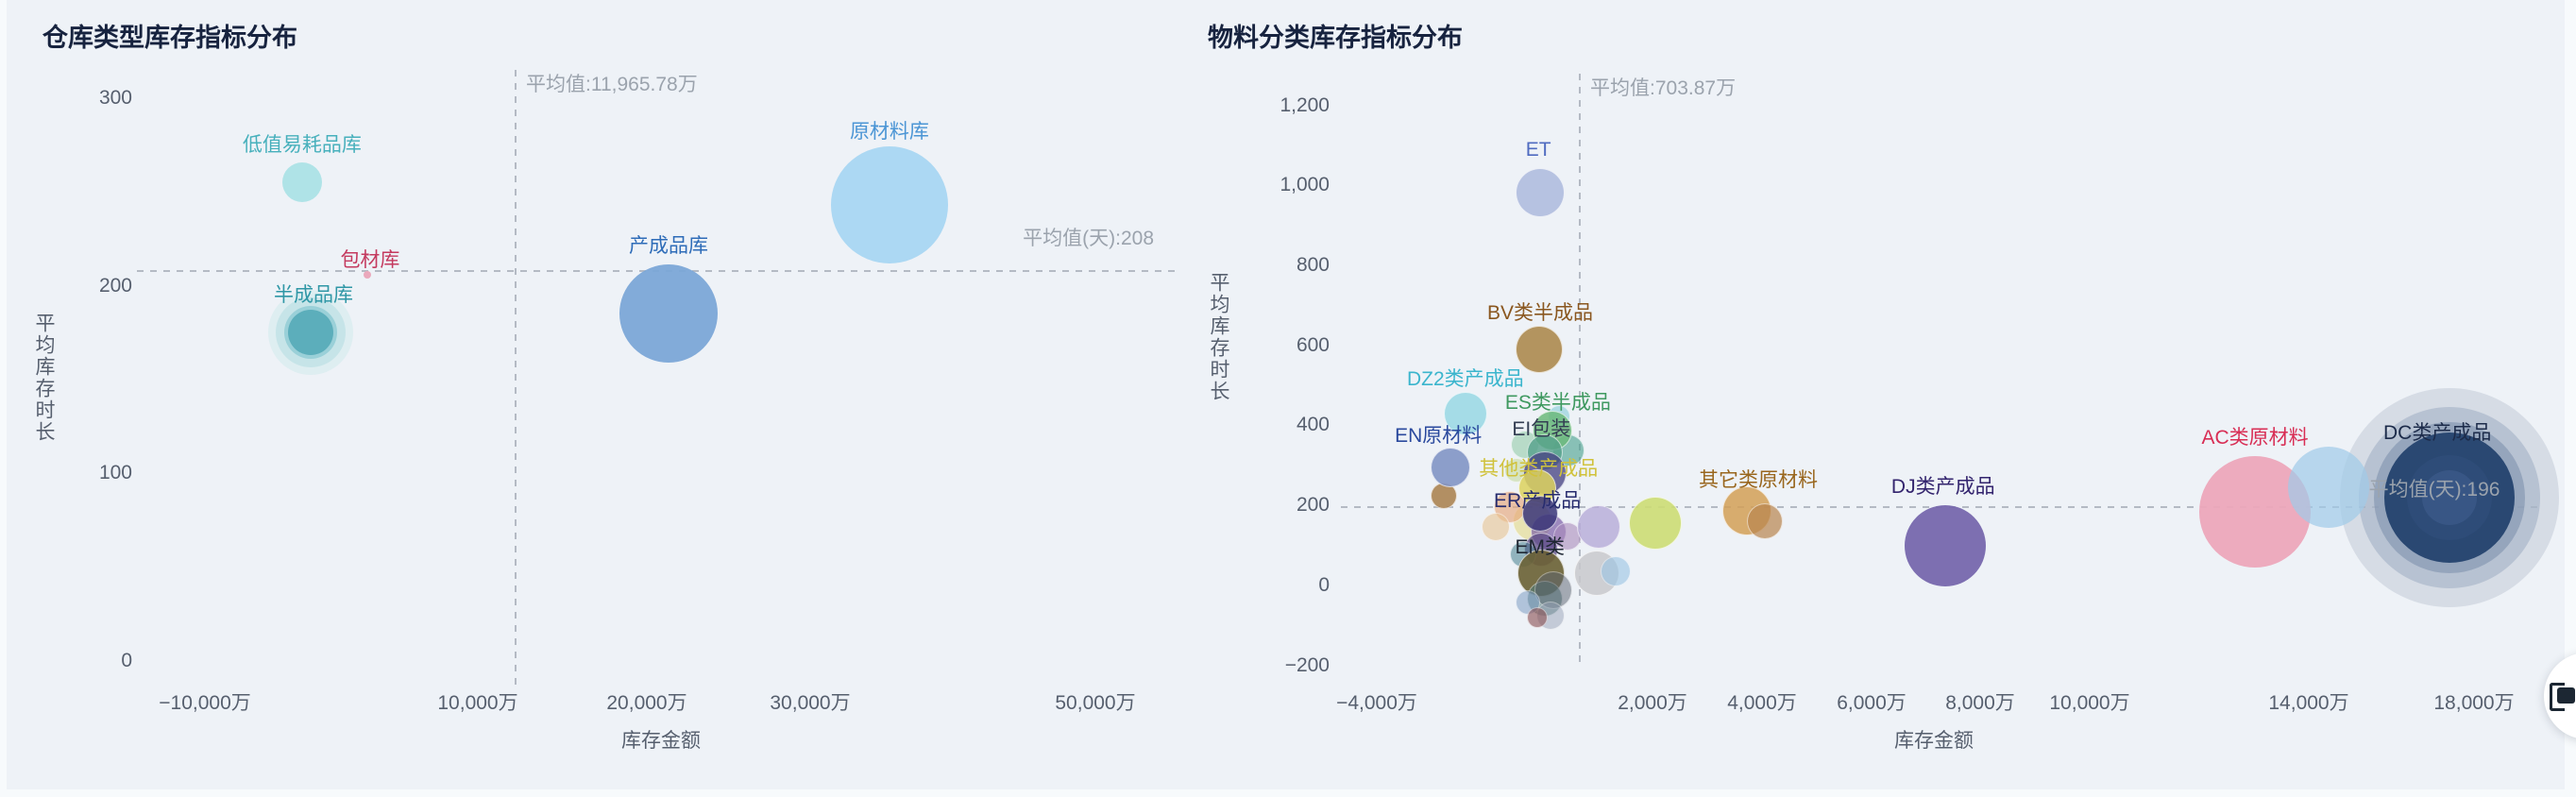 The image size is (2576, 797). Describe the element at coordinates (1307, 665) in the screenshot. I see `y-tick-label: −200` at that location.